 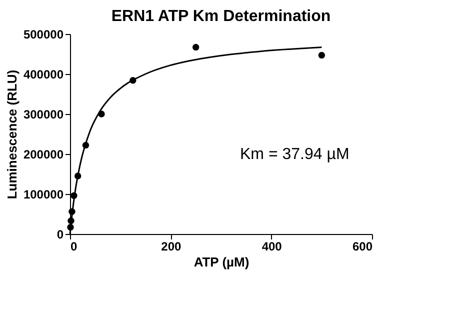 I want to click on x-tick-label: 600, so click(x=362, y=247).